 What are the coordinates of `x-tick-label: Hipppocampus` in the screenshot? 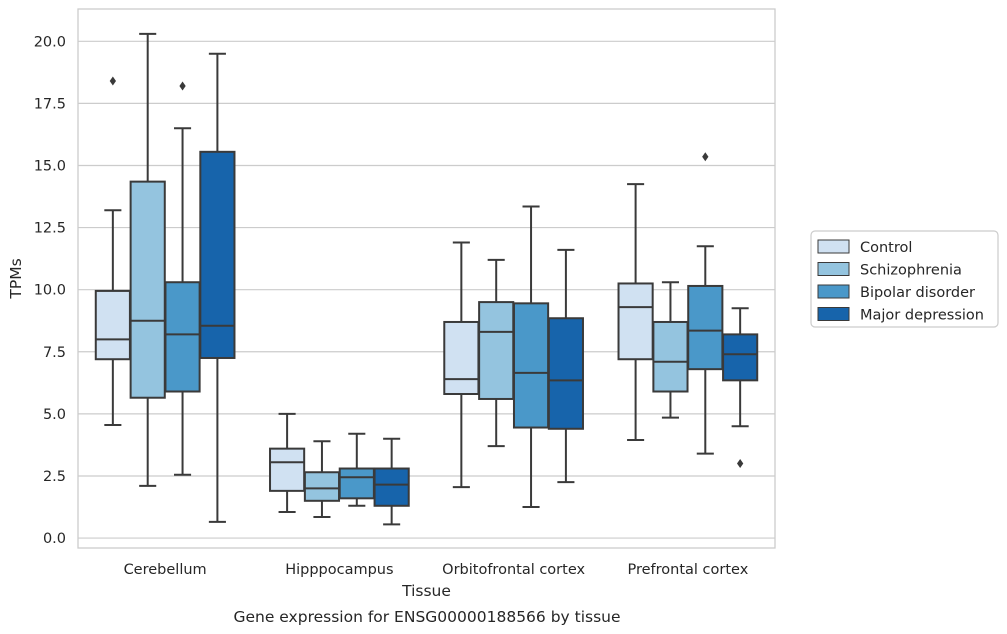 It's located at (339, 570).